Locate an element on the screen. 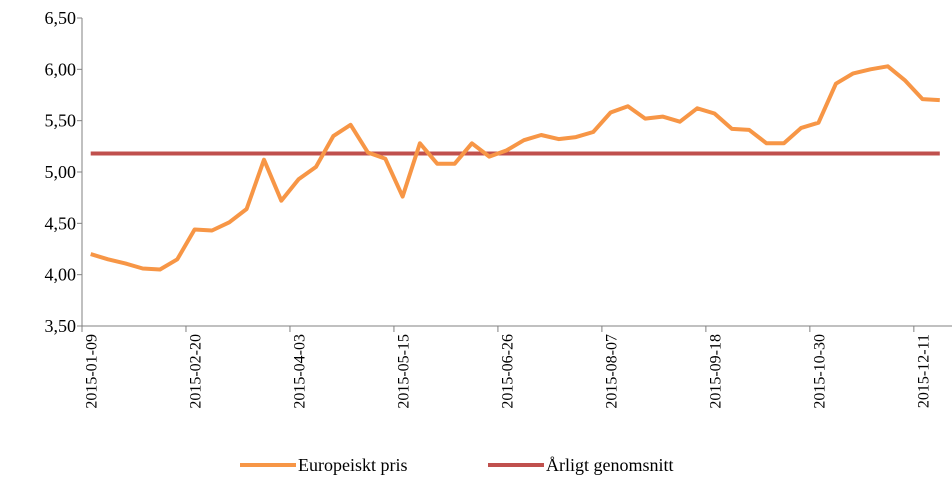  y-tick-label: 5,50 is located at coordinates (61, 121).